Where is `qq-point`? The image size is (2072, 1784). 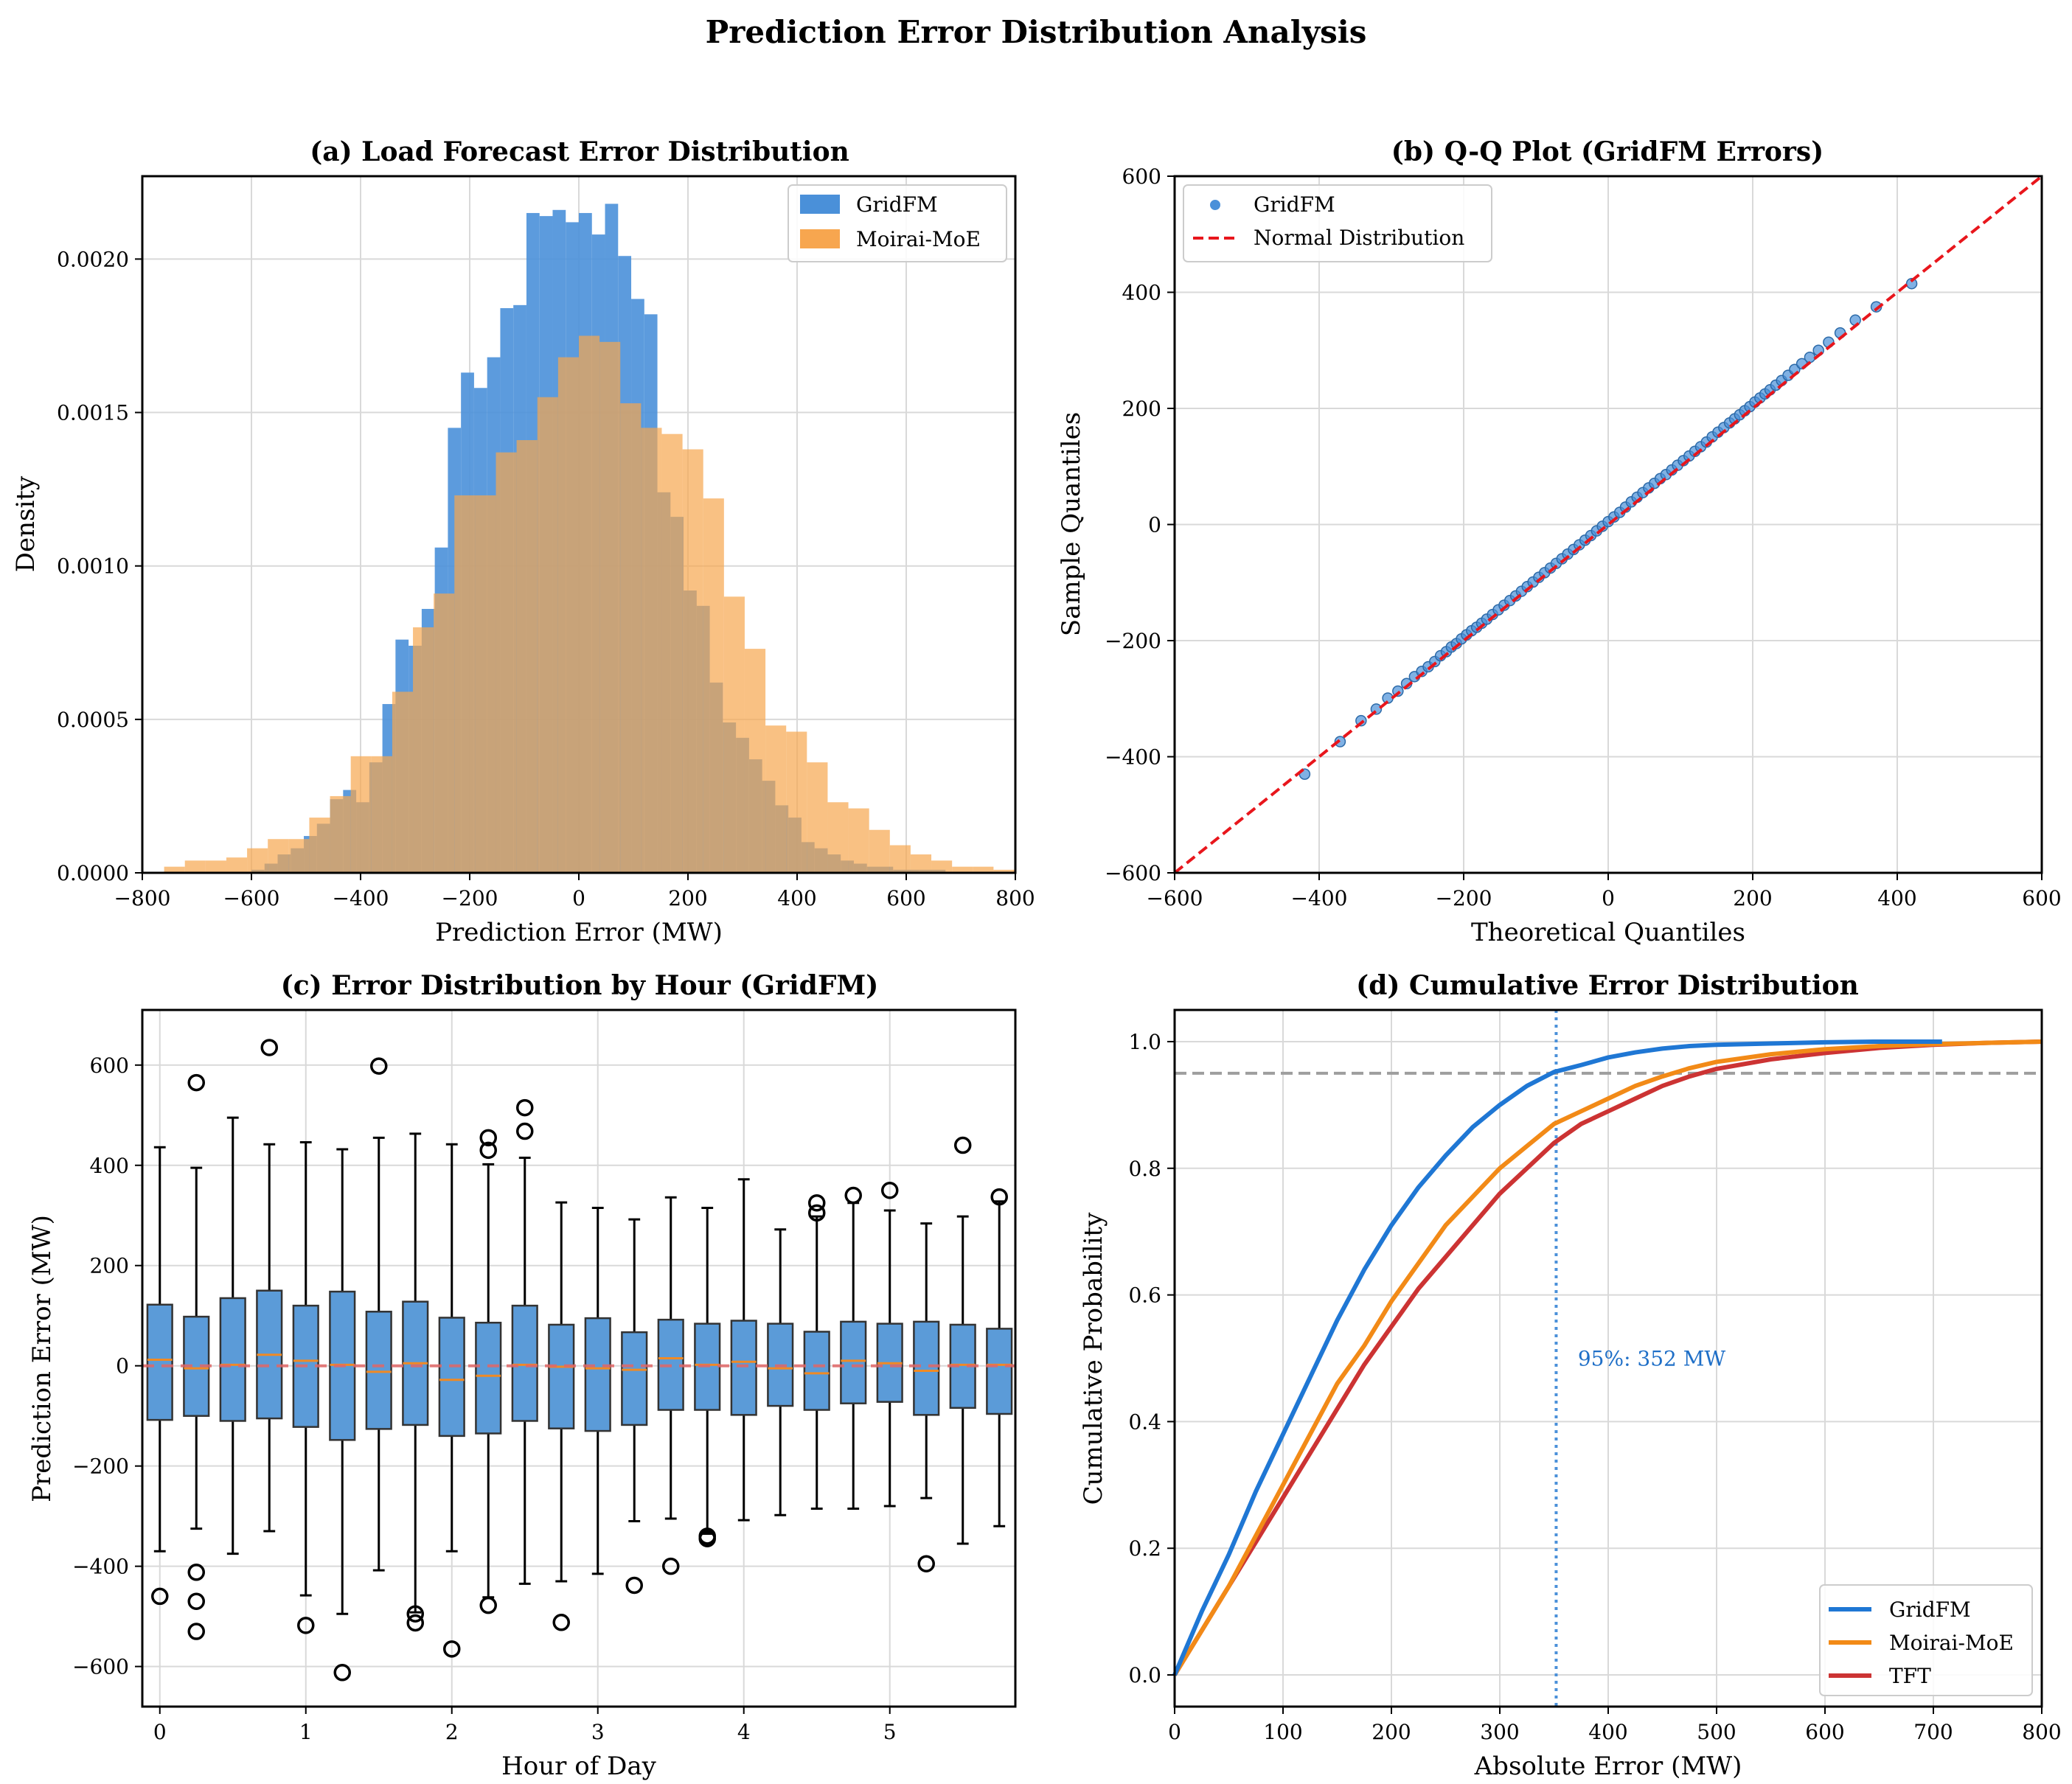 qq-point is located at coordinates (1810, 357).